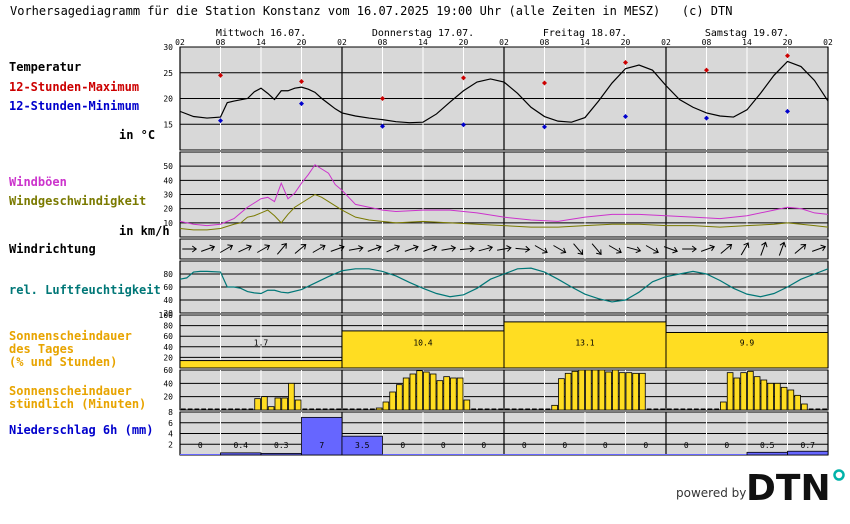 Image resolution: width=850 pixels, height=524 pixels. I want to click on tmin-label: 12-Stunden-Minimum, so click(74, 106).